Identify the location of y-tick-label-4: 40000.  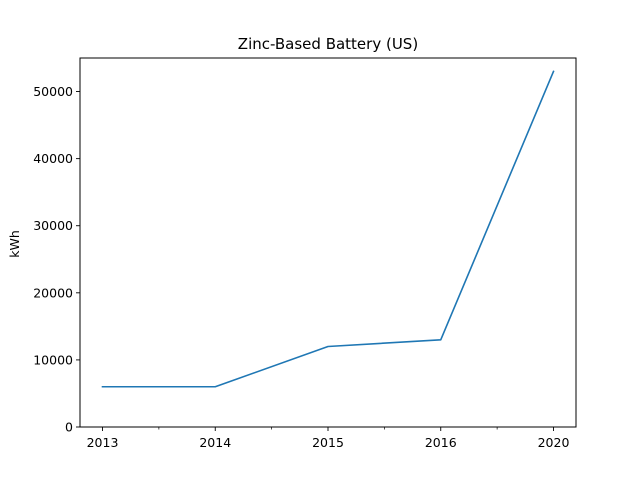
(53, 158).